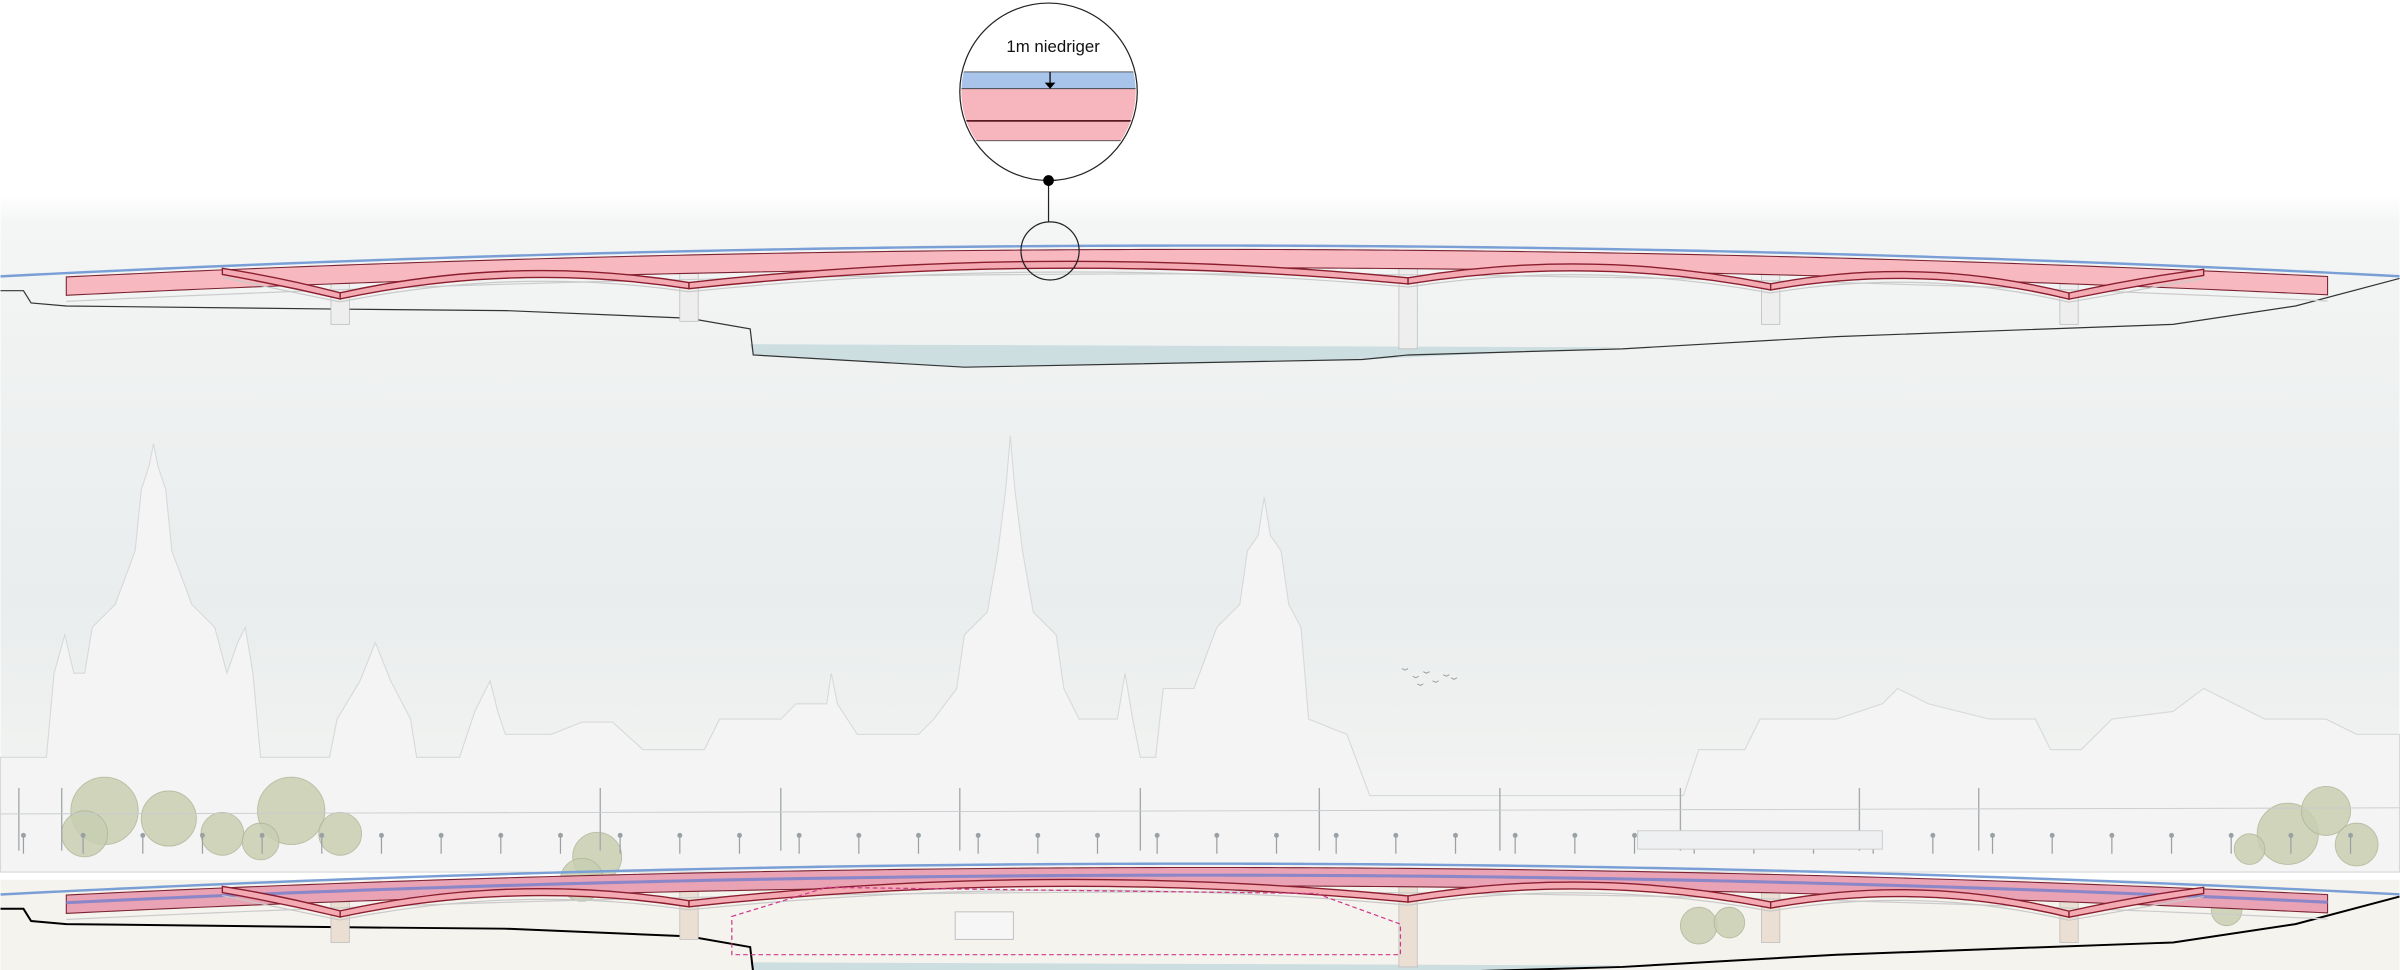 The width and height of the screenshot is (2400, 970). I want to click on callout-content, so click(1048, 106).